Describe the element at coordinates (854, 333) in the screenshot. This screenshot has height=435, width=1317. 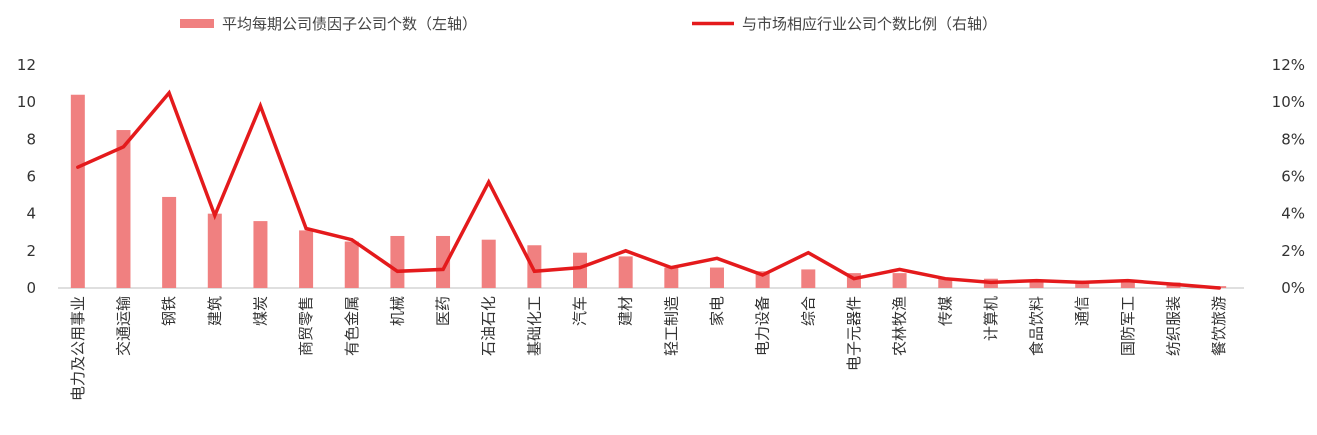
I see `category-label: 电子元器件` at that location.